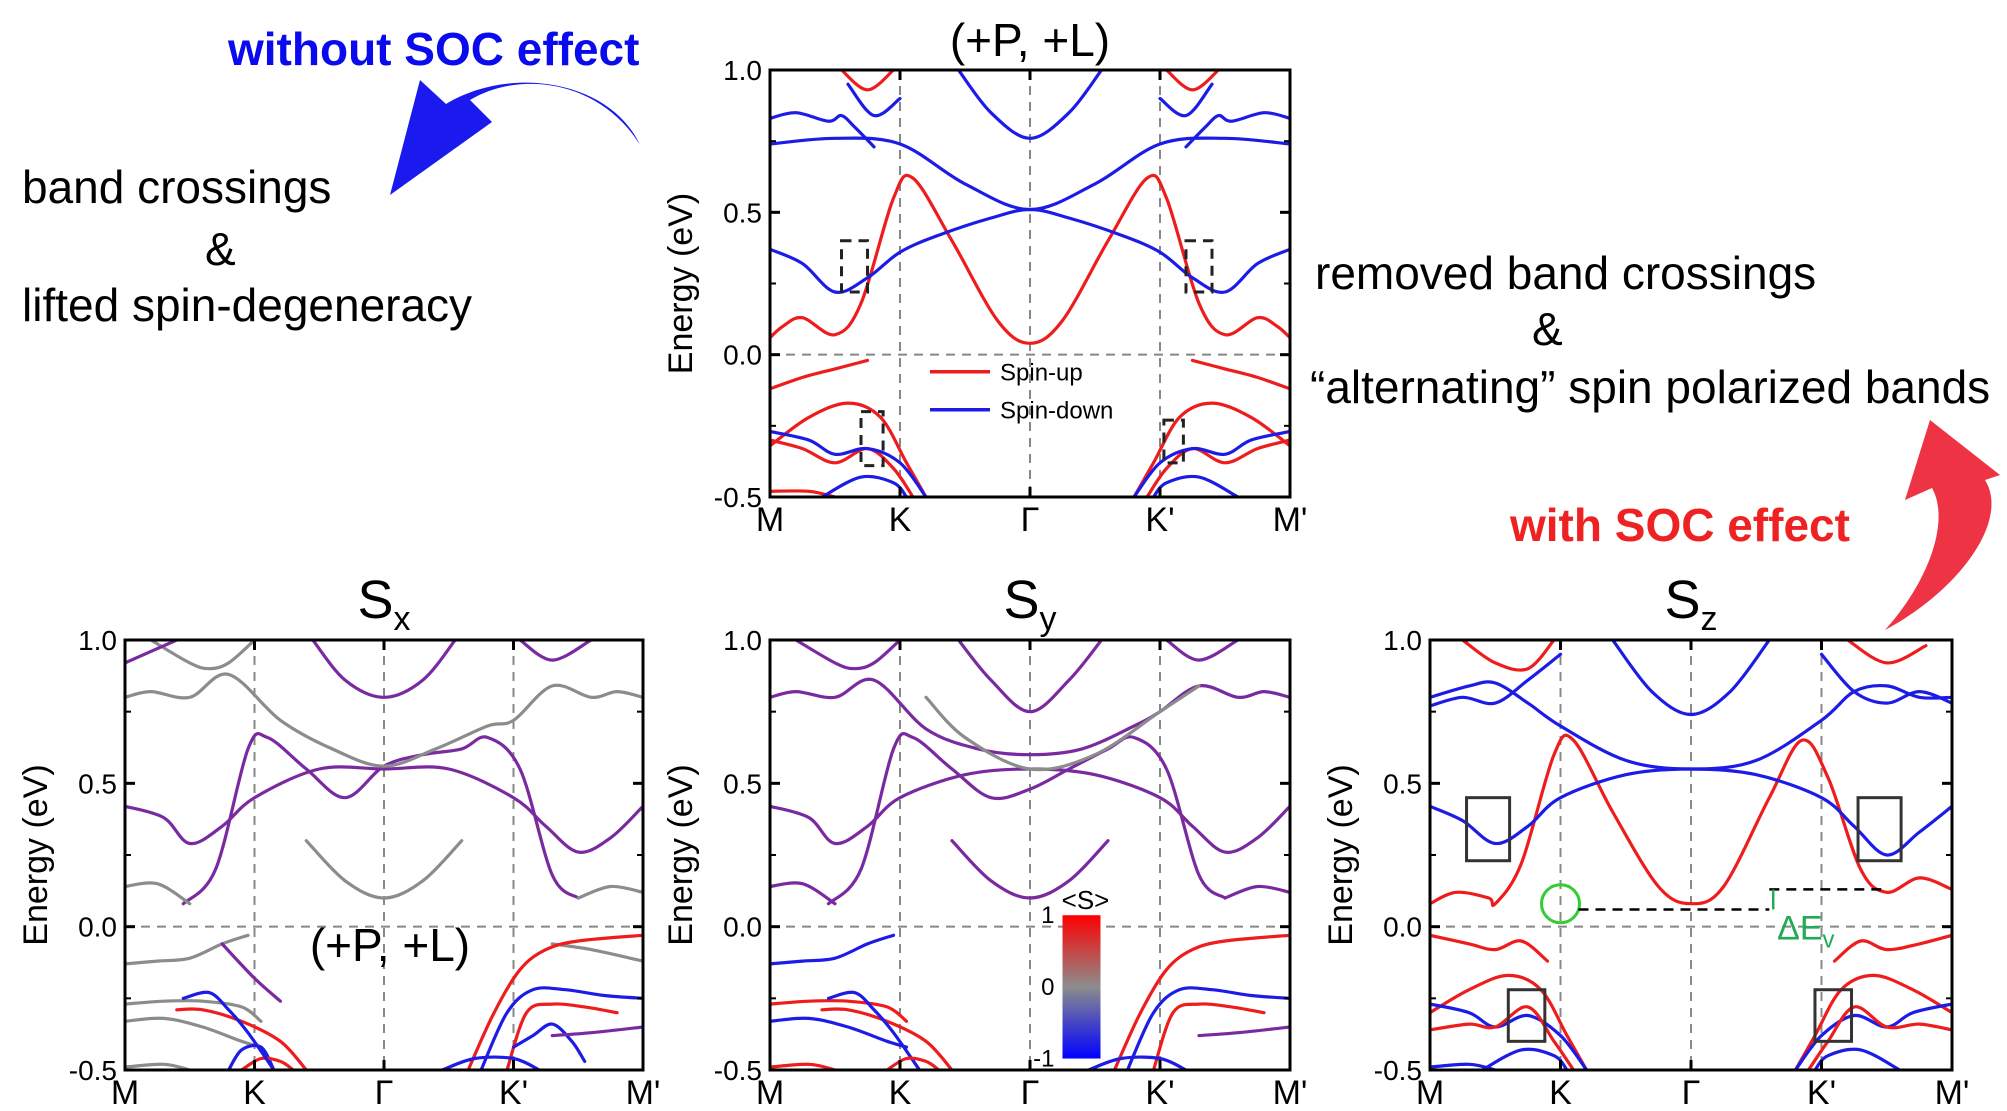 The height and width of the screenshot is (1111, 2007). Describe the element at coordinates (1081, 987) in the screenshot. I see `colorbar` at that location.